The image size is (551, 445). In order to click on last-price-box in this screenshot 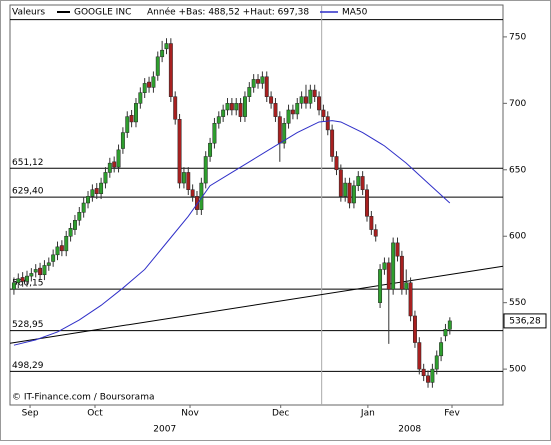, I will do `click(525, 321)`.